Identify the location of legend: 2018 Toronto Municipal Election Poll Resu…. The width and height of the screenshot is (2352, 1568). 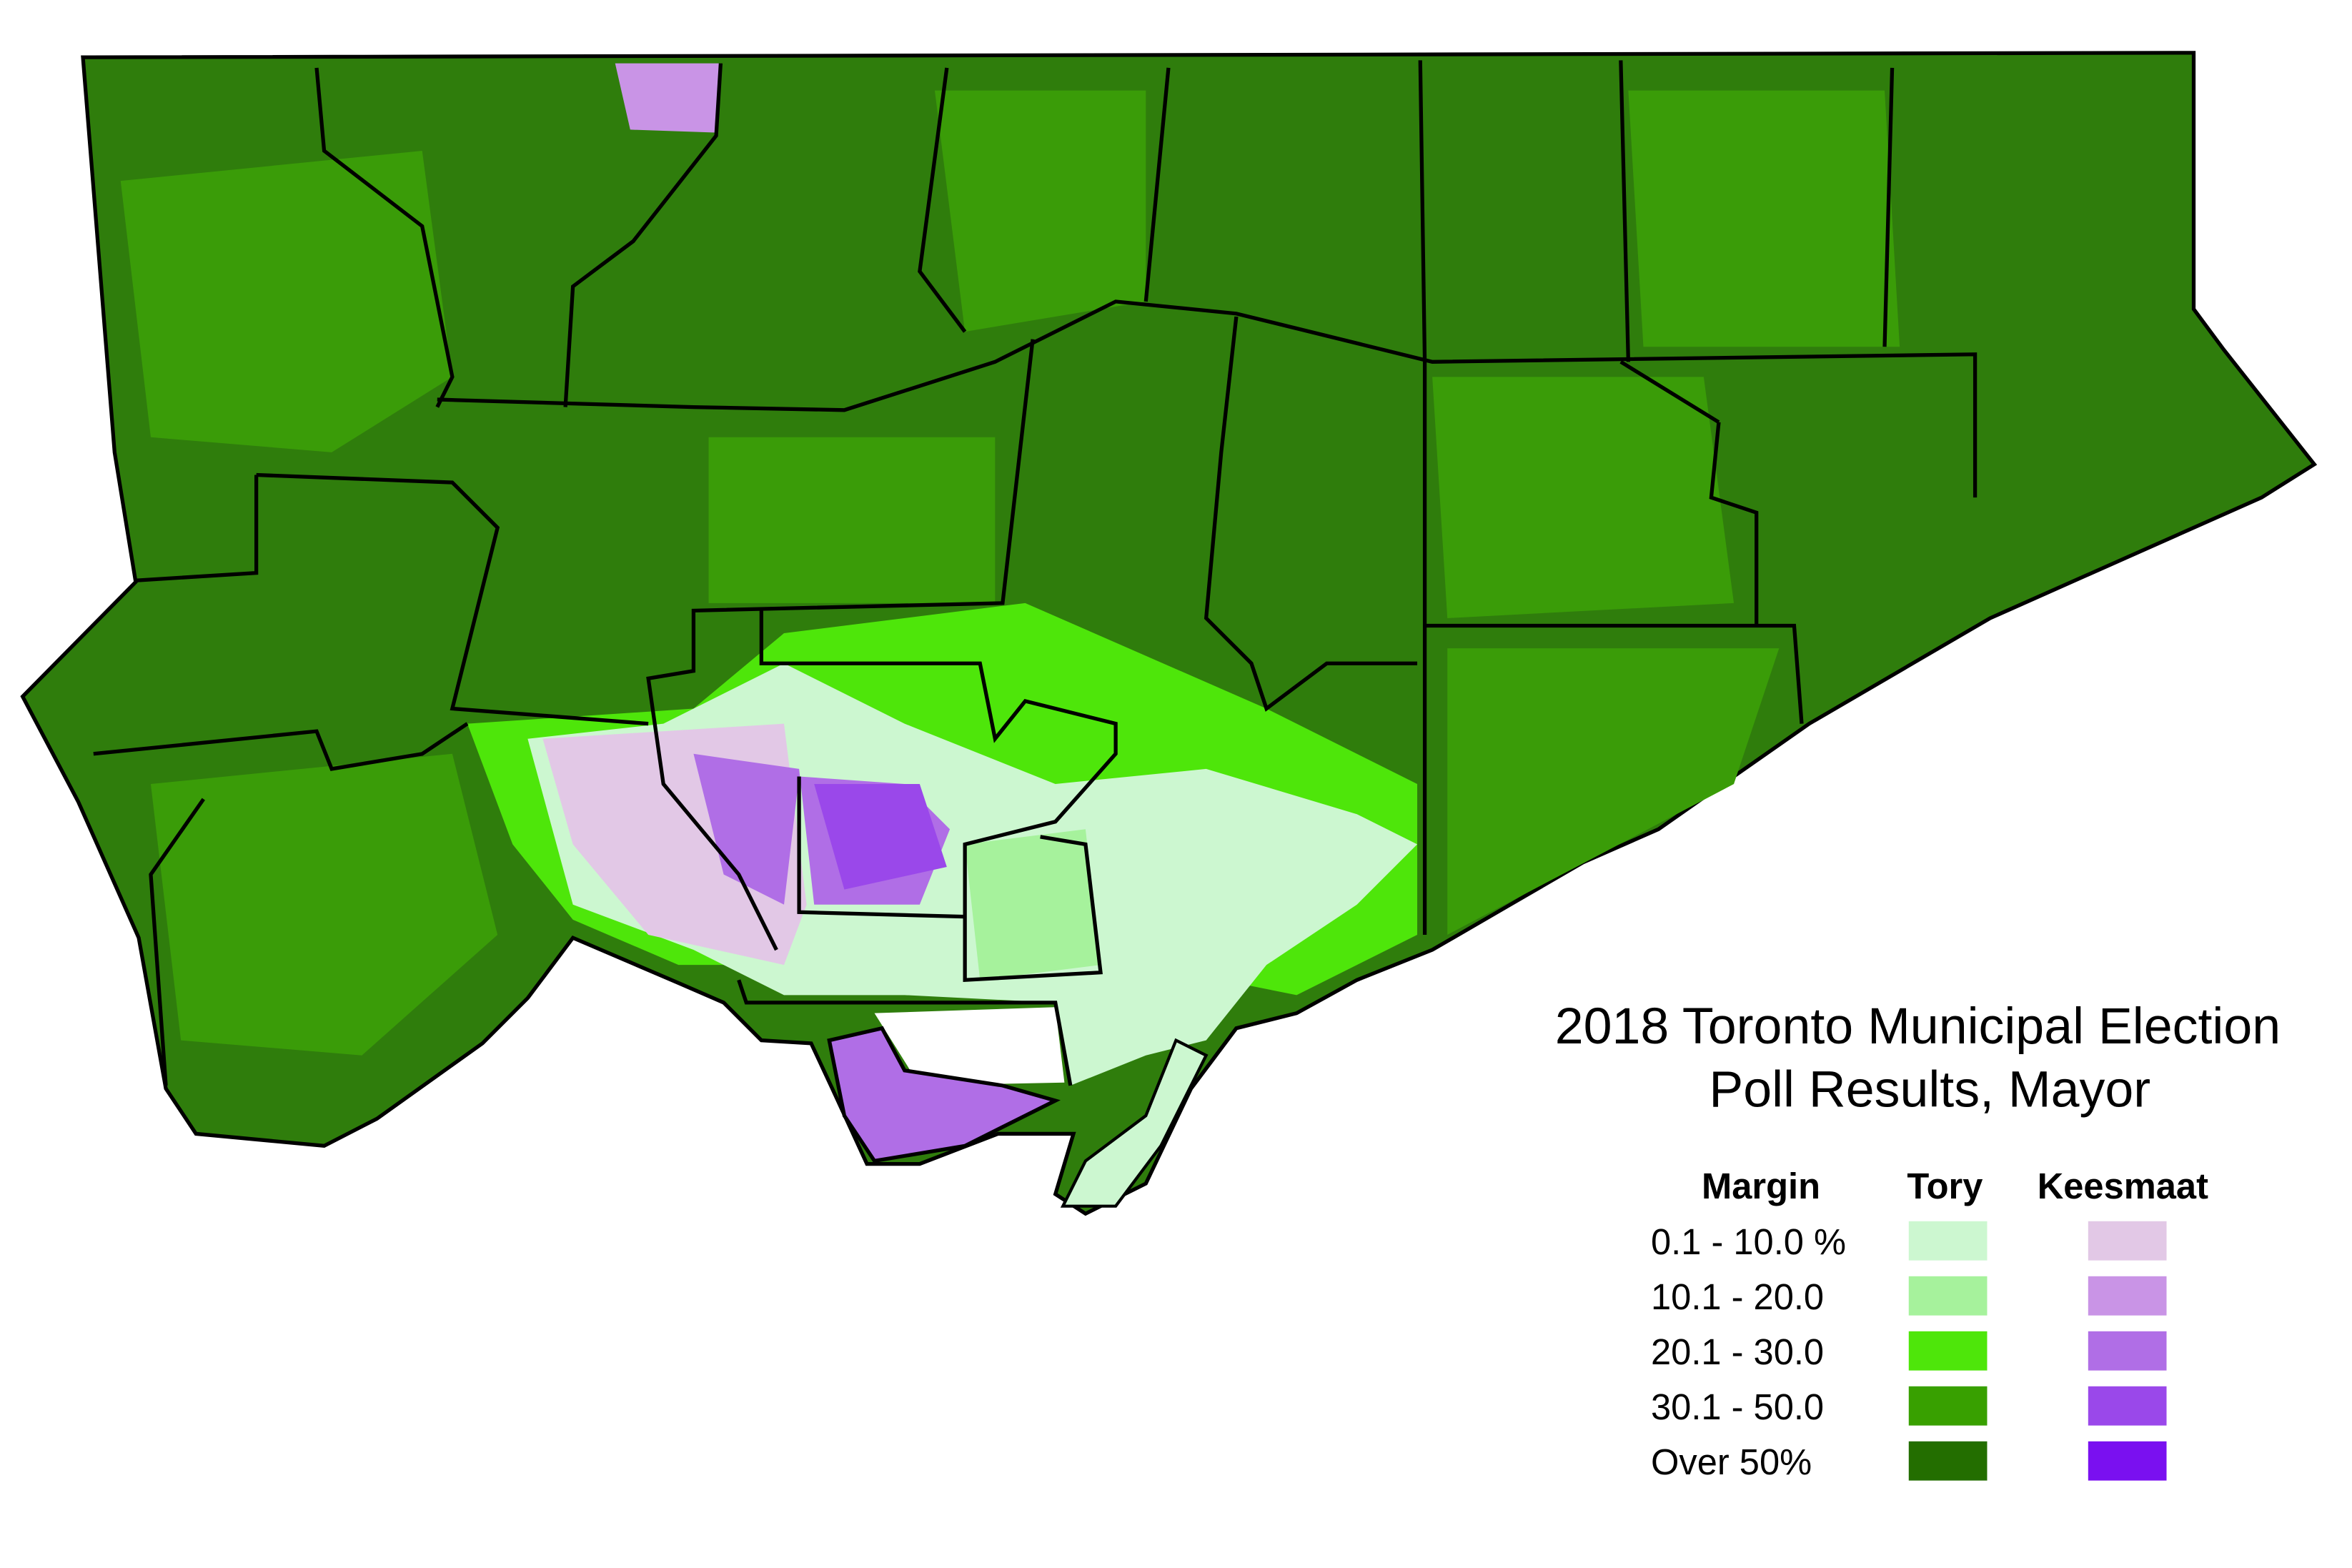
(1918, 1240).